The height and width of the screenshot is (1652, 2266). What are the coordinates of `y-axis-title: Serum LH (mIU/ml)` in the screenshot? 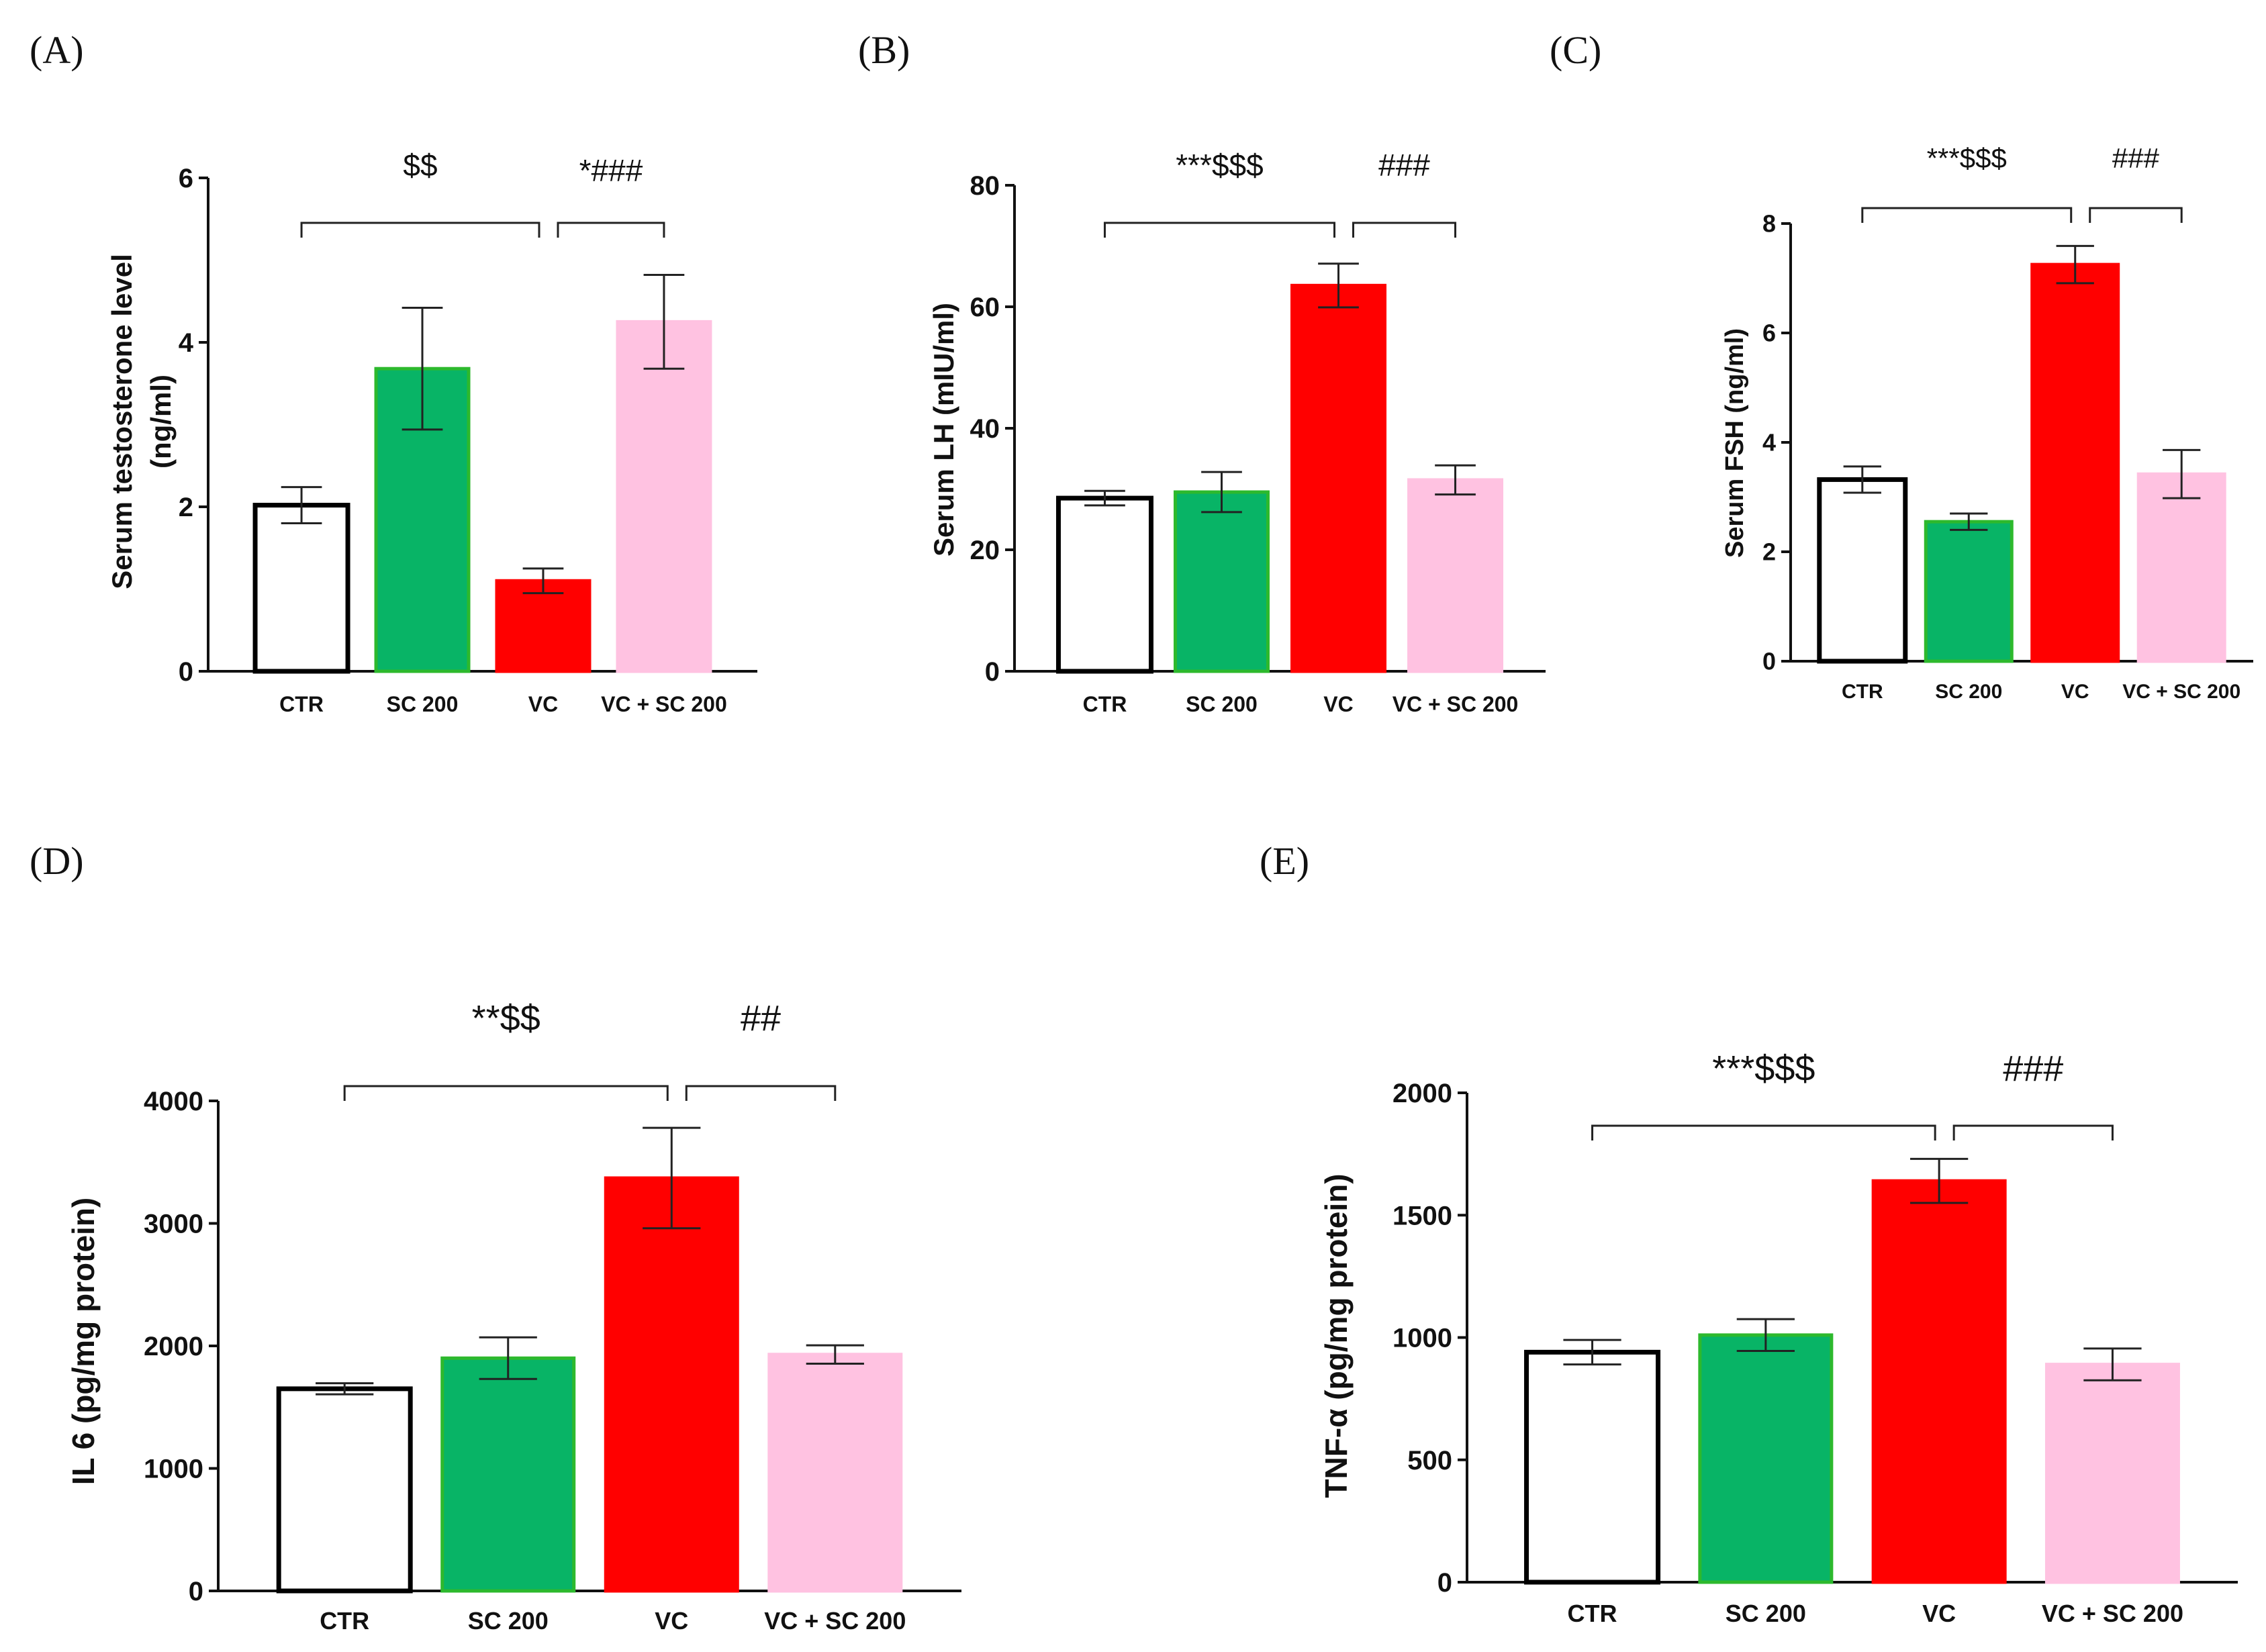 It's located at (943, 430).